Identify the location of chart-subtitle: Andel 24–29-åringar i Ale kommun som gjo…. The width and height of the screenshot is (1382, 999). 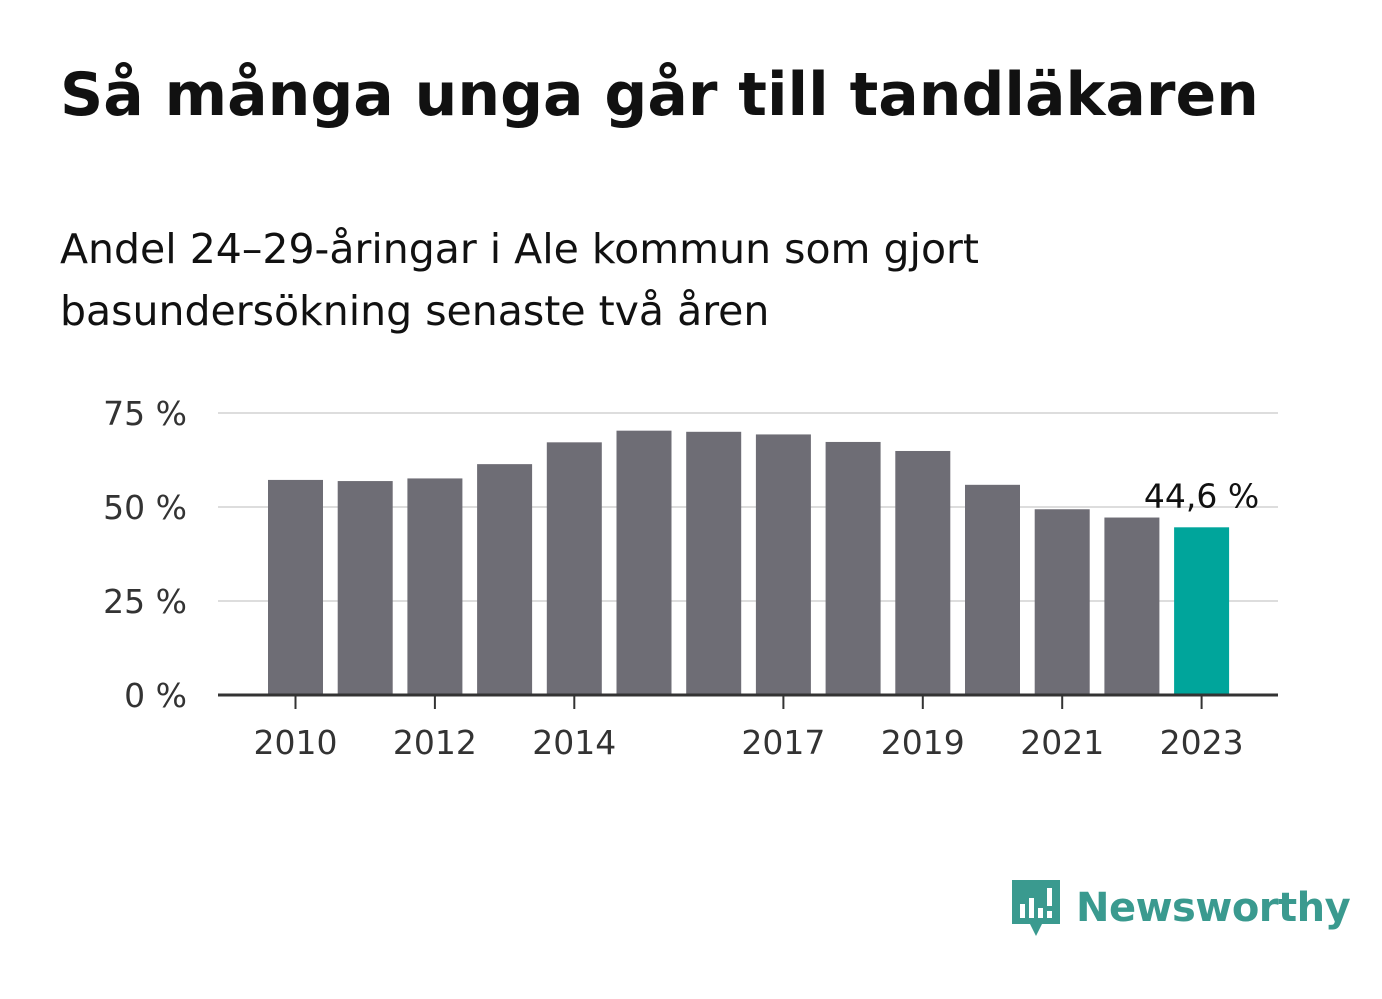
(519, 280).